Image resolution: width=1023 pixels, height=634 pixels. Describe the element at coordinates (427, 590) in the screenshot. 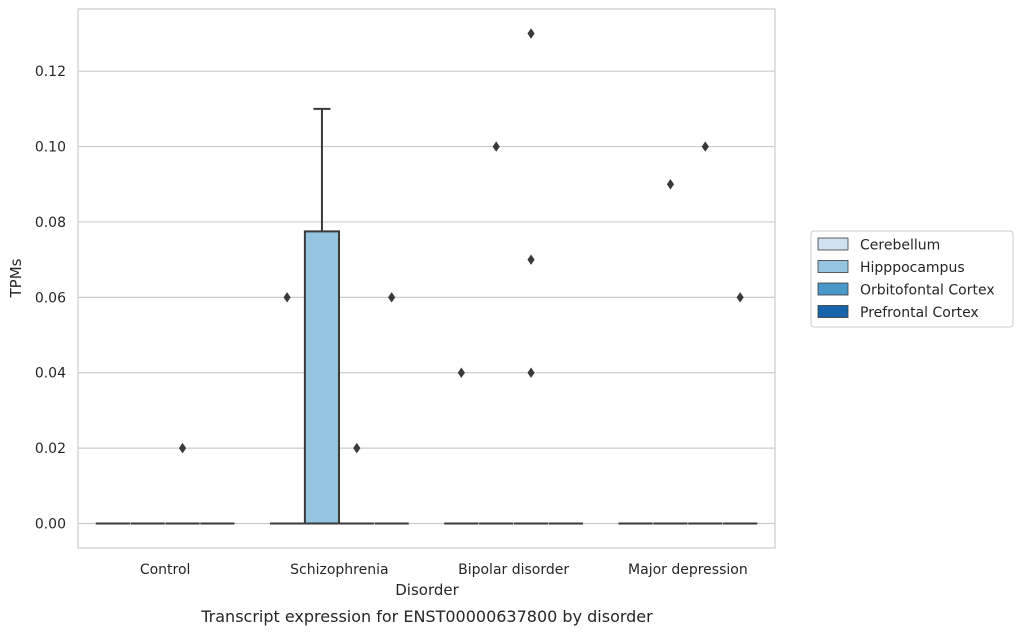

I see `x-axis-label: Disorder` at that location.